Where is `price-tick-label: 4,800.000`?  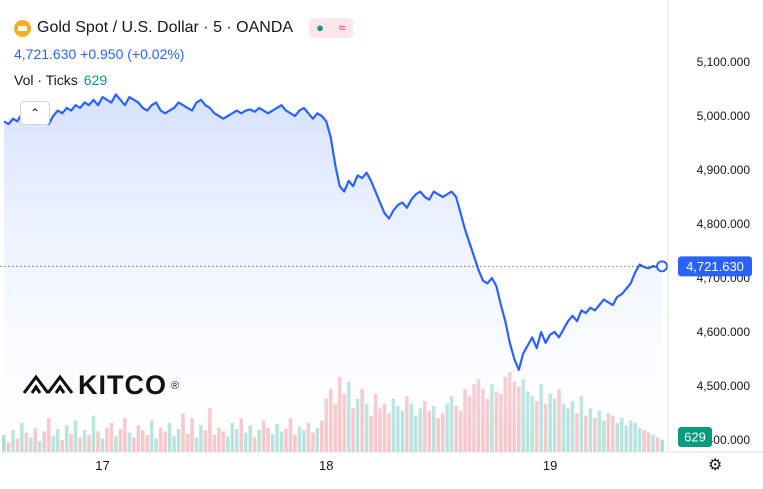 price-tick-label: 4,800.000 is located at coordinates (724, 224).